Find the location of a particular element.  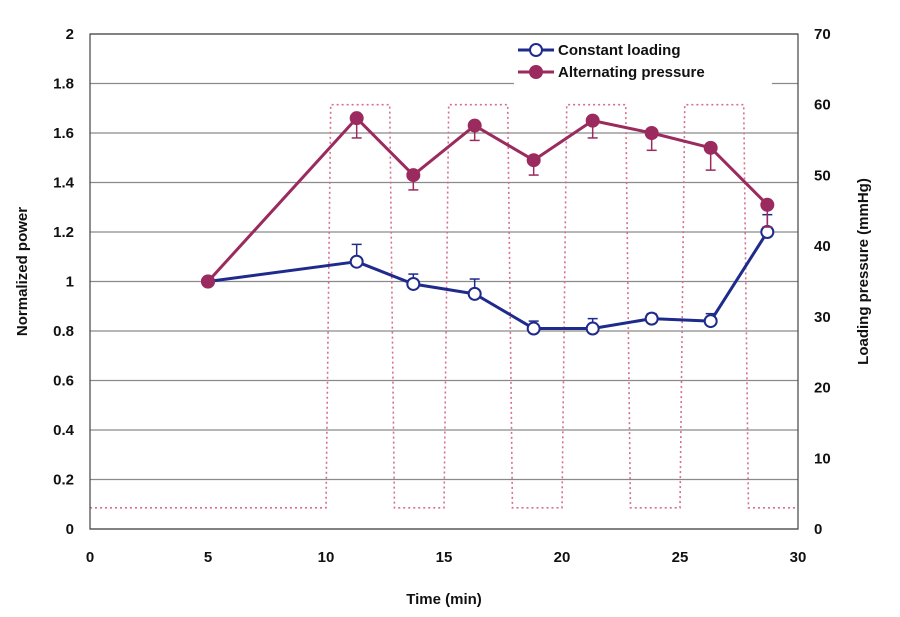

legend: Constant loading Alternating pressure is located at coordinates (643, 63).